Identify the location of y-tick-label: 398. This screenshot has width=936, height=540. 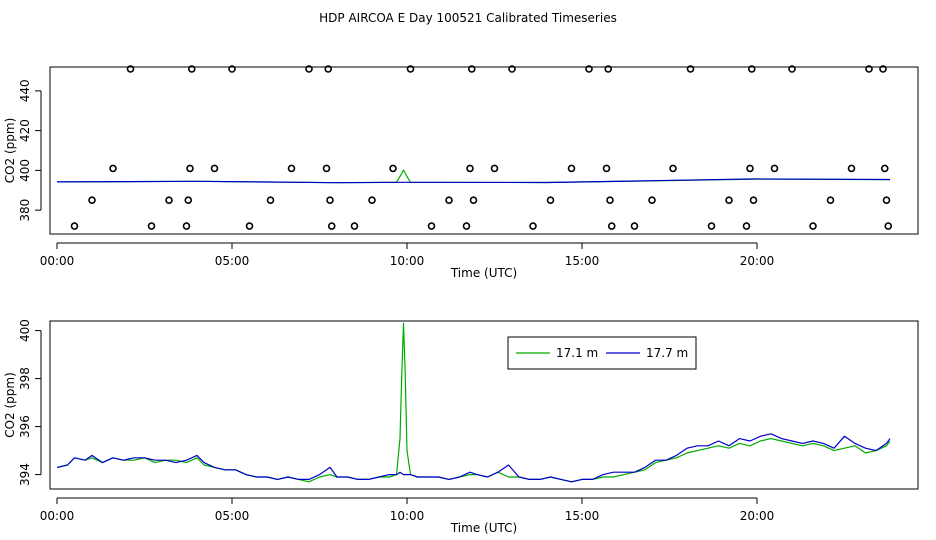
(25, 378).